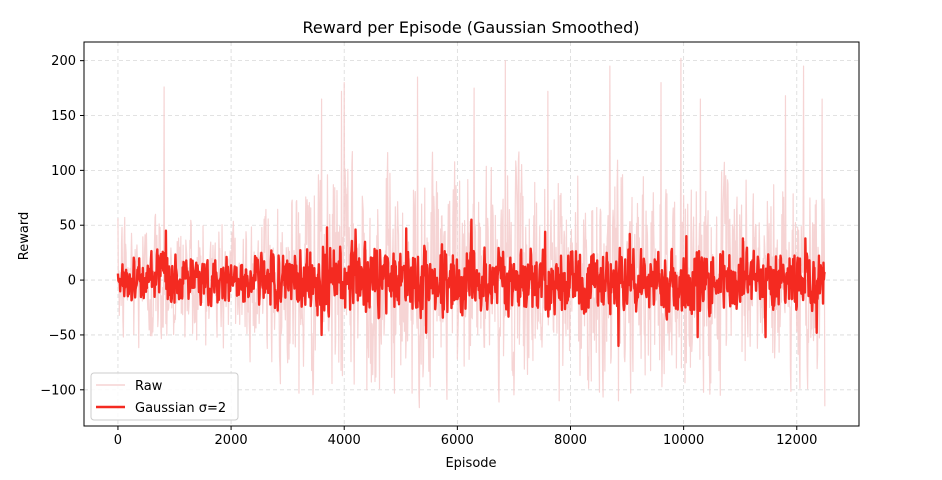  I want to click on y-tick-label: 0, so click(72, 281).